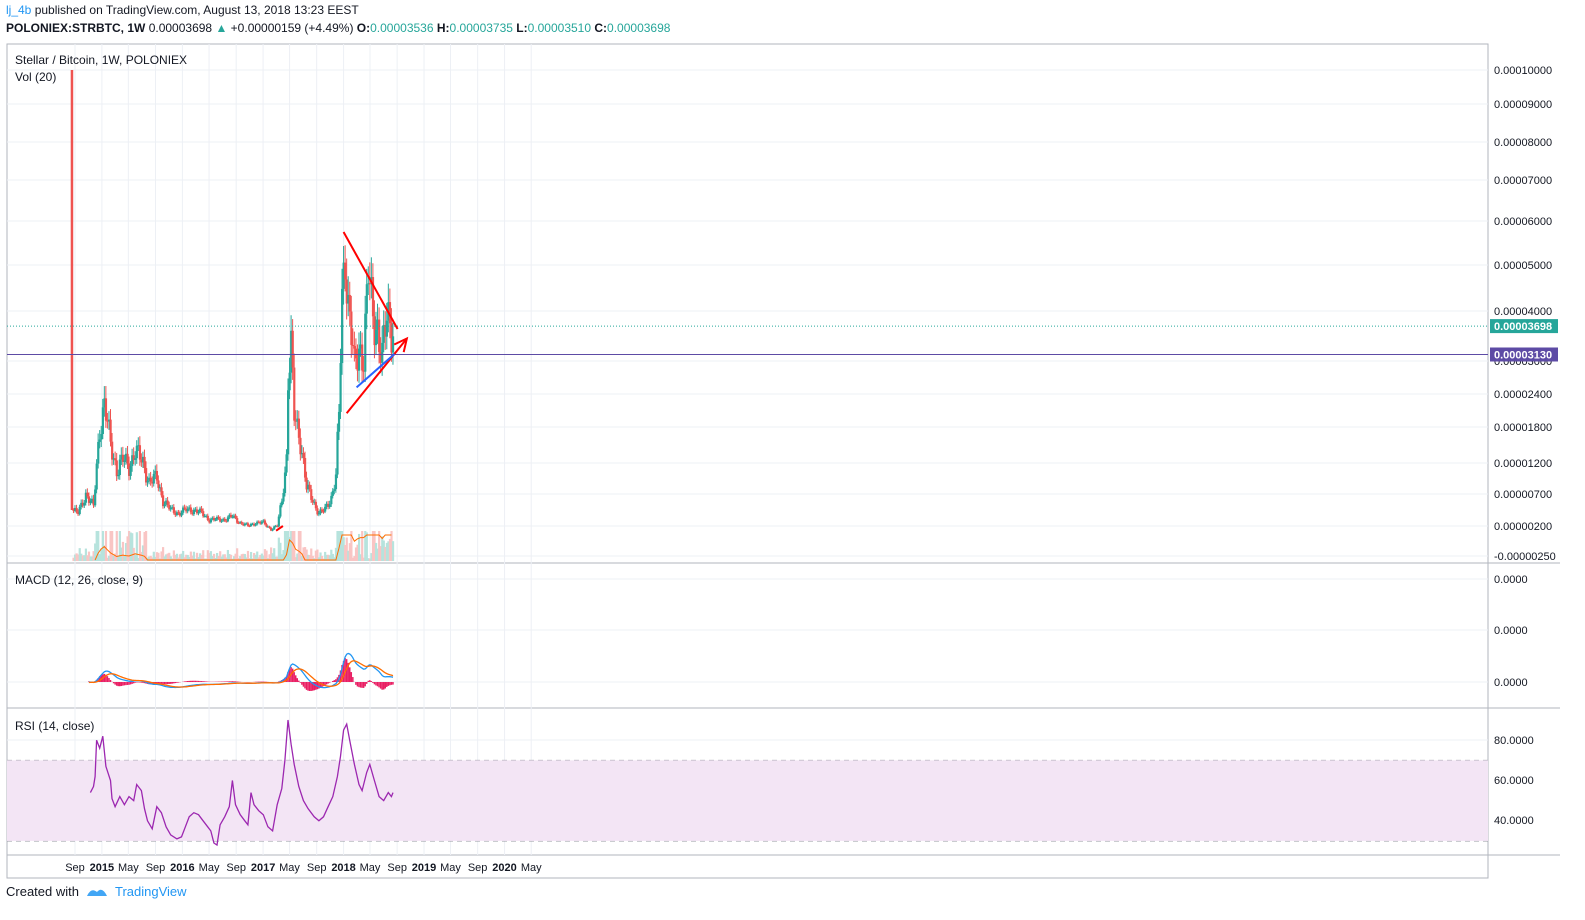 Image resolution: width=1585 pixels, height=920 pixels. I want to click on hline-price-badge, so click(1524, 354).